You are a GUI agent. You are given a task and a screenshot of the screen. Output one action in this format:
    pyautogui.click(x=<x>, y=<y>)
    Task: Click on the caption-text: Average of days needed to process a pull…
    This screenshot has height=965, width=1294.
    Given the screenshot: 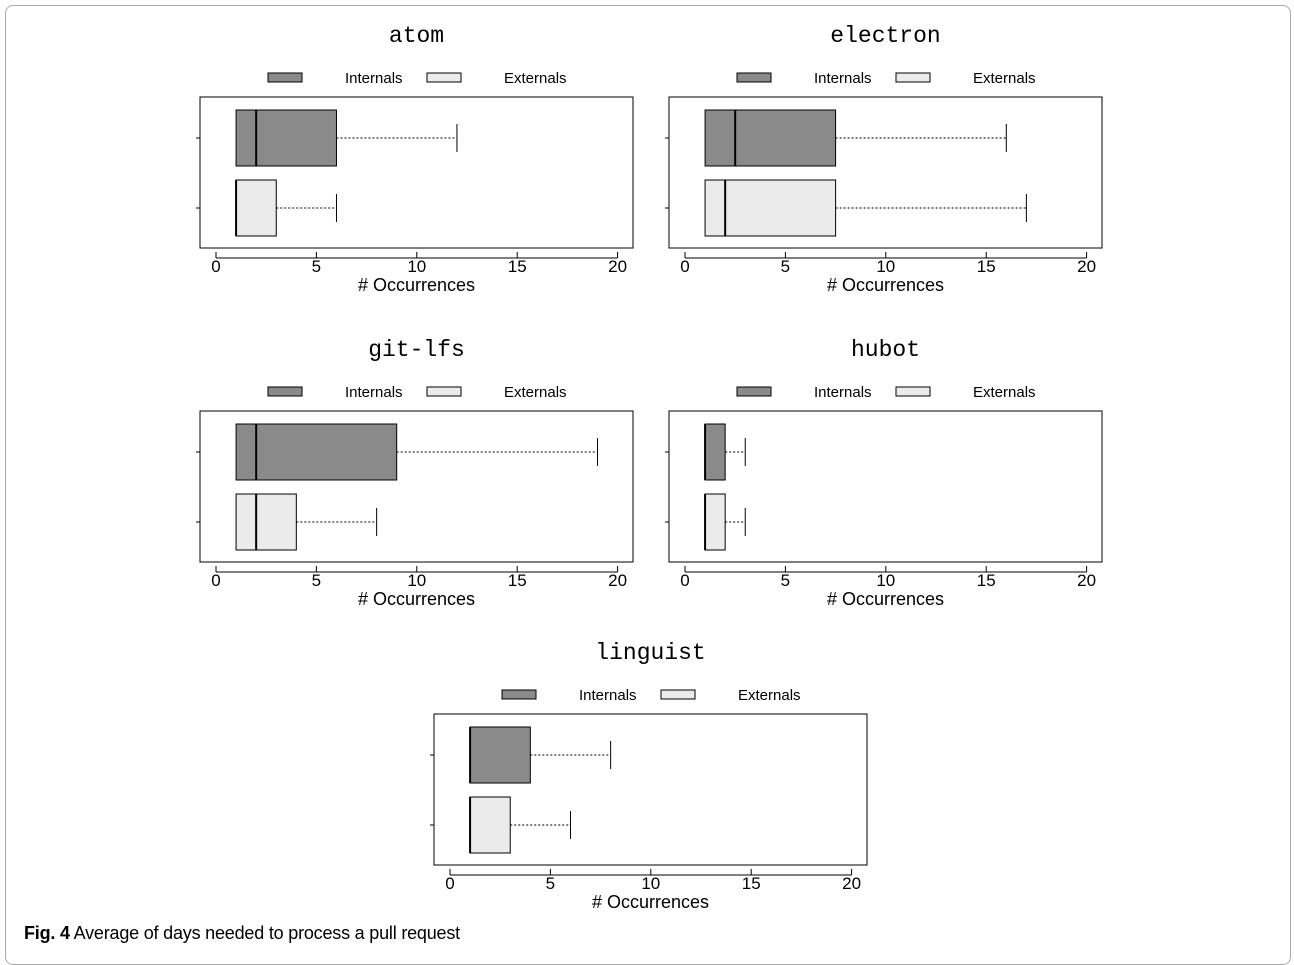 What is the action you would take?
    pyautogui.click(x=267, y=933)
    